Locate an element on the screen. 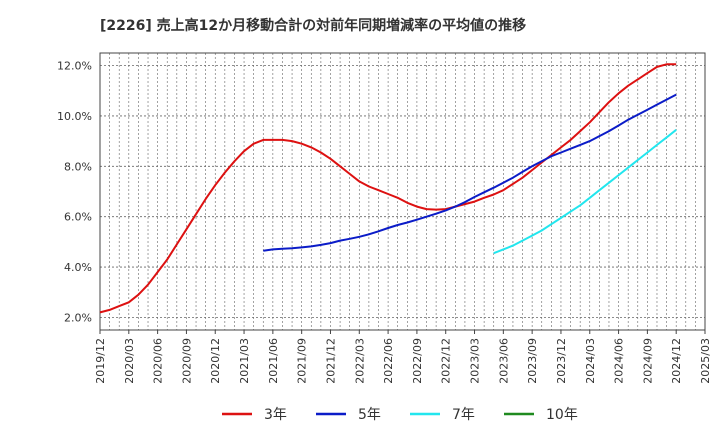  y-tick-label: 6.0% is located at coordinates (78, 217).